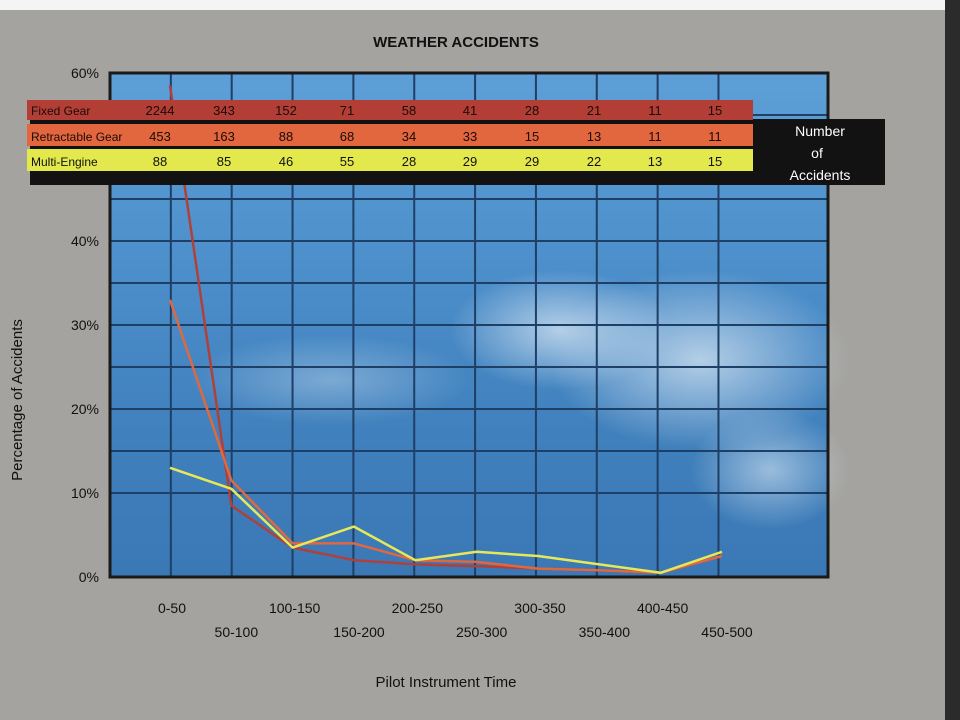  Describe the element at coordinates (347, 110) in the screenshot. I see `count-cell: 71` at that location.